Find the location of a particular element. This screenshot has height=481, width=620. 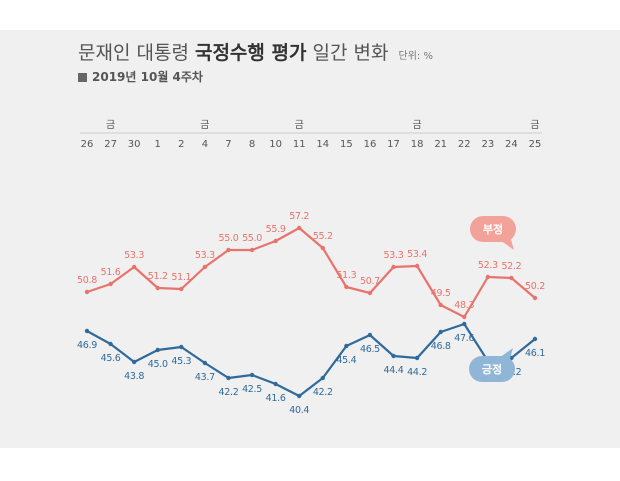

data-label-positive: 41.6 is located at coordinates (276, 398).